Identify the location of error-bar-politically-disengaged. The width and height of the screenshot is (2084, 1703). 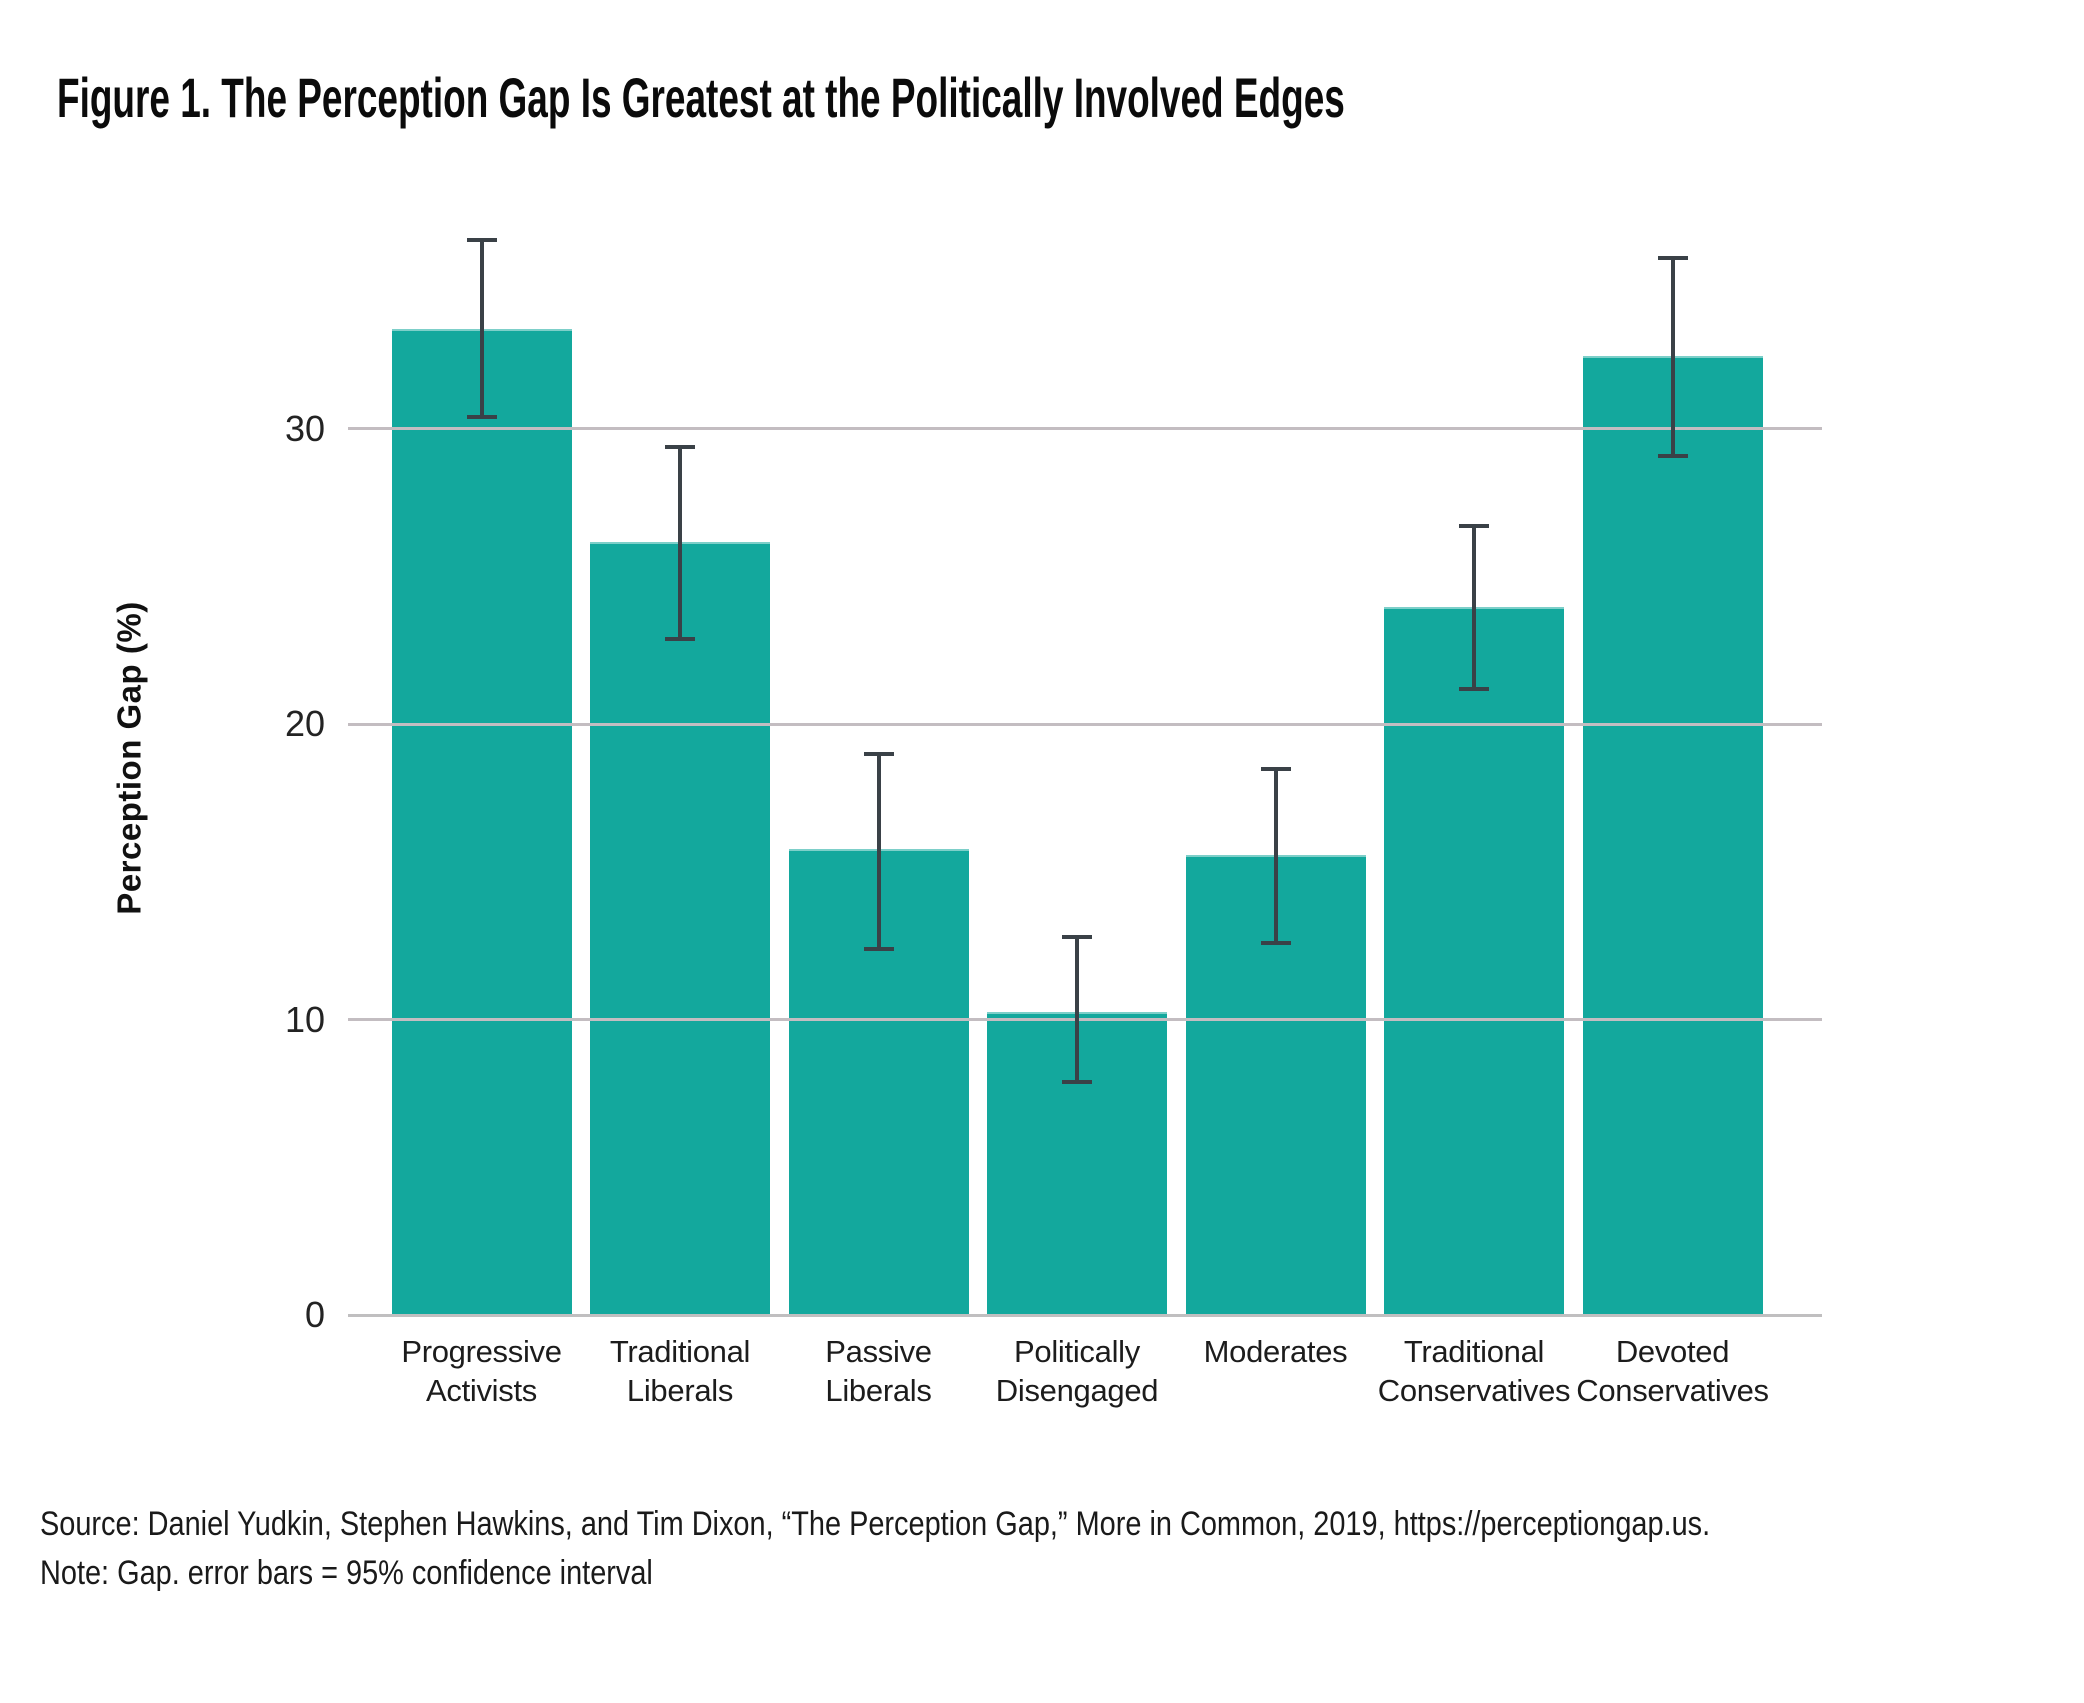
(1077, 1009).